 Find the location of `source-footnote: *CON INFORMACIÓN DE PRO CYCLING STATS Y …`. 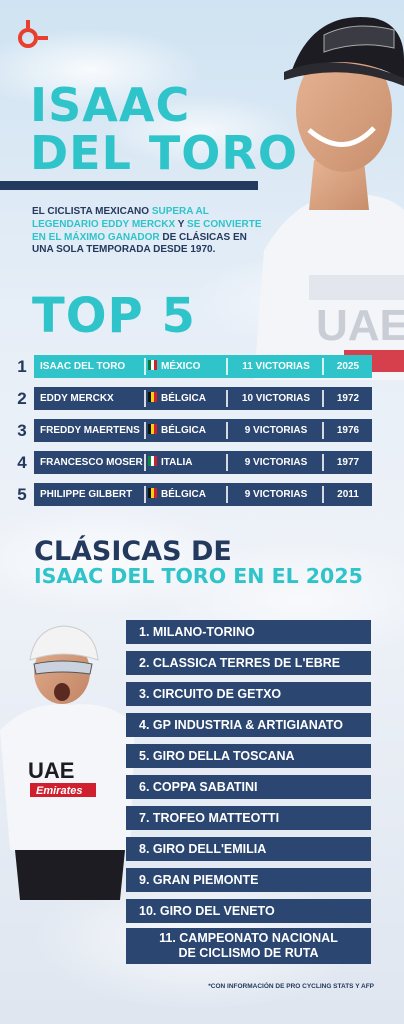

source-footnote: *CON INFORMACIÓN DE PRO CYCLING STATS Y … is located at coordinates (291, 986).